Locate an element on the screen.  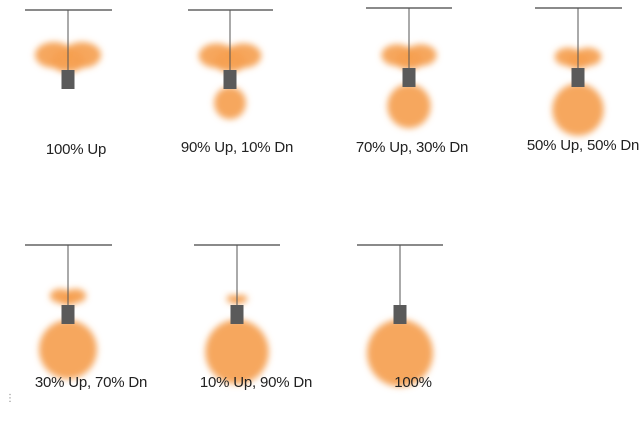
uplight-90-up-10-dn is located at coordinates (230, 58).